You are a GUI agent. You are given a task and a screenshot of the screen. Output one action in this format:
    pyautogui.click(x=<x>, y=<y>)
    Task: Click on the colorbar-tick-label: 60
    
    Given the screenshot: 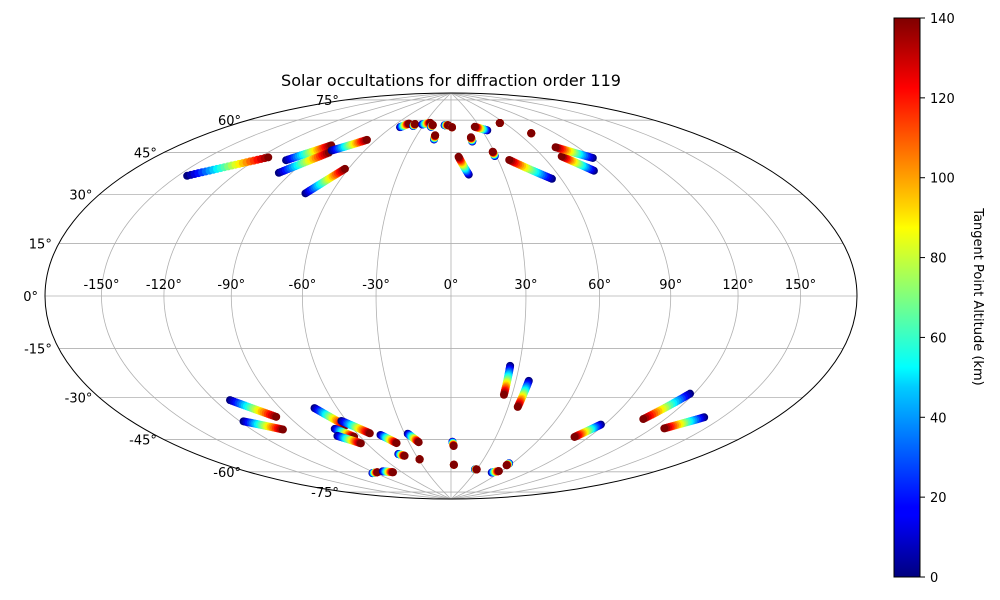 What is the action you would take?
    pyautogui.click(x=938, y=338)
    